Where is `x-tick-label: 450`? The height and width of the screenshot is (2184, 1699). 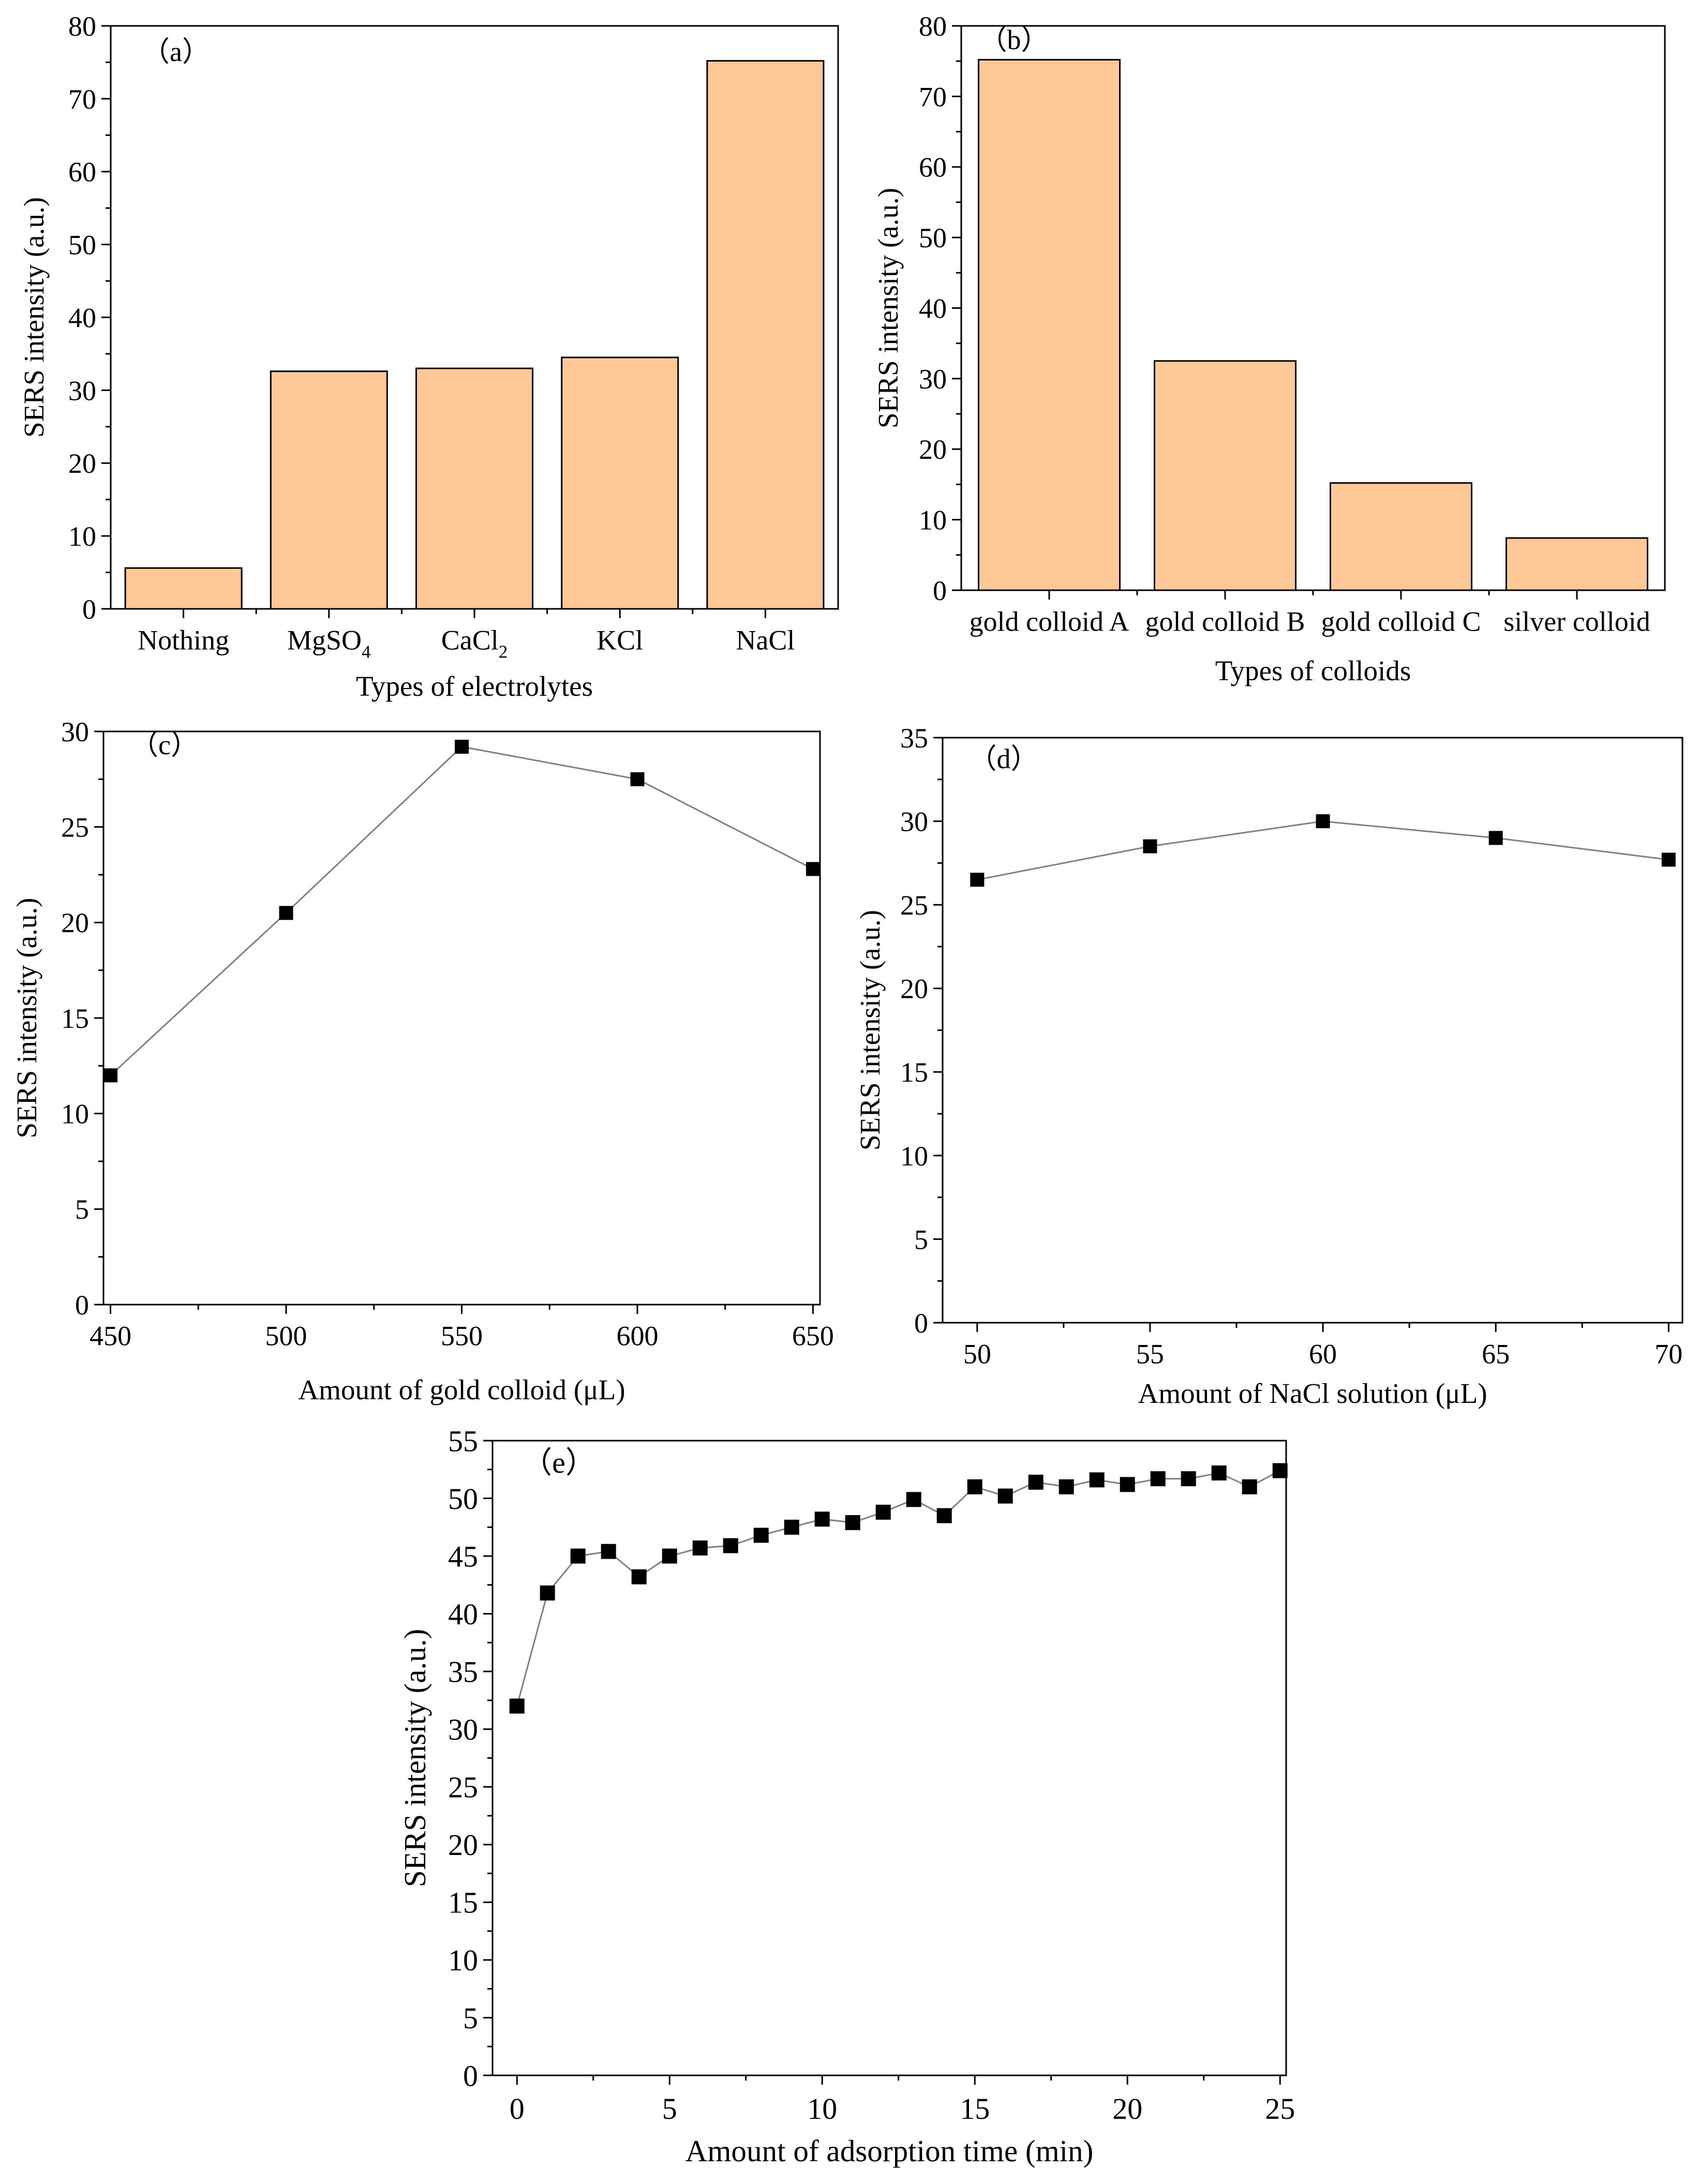 x-tick-label: 450 is located at coordinates (110, 1335).